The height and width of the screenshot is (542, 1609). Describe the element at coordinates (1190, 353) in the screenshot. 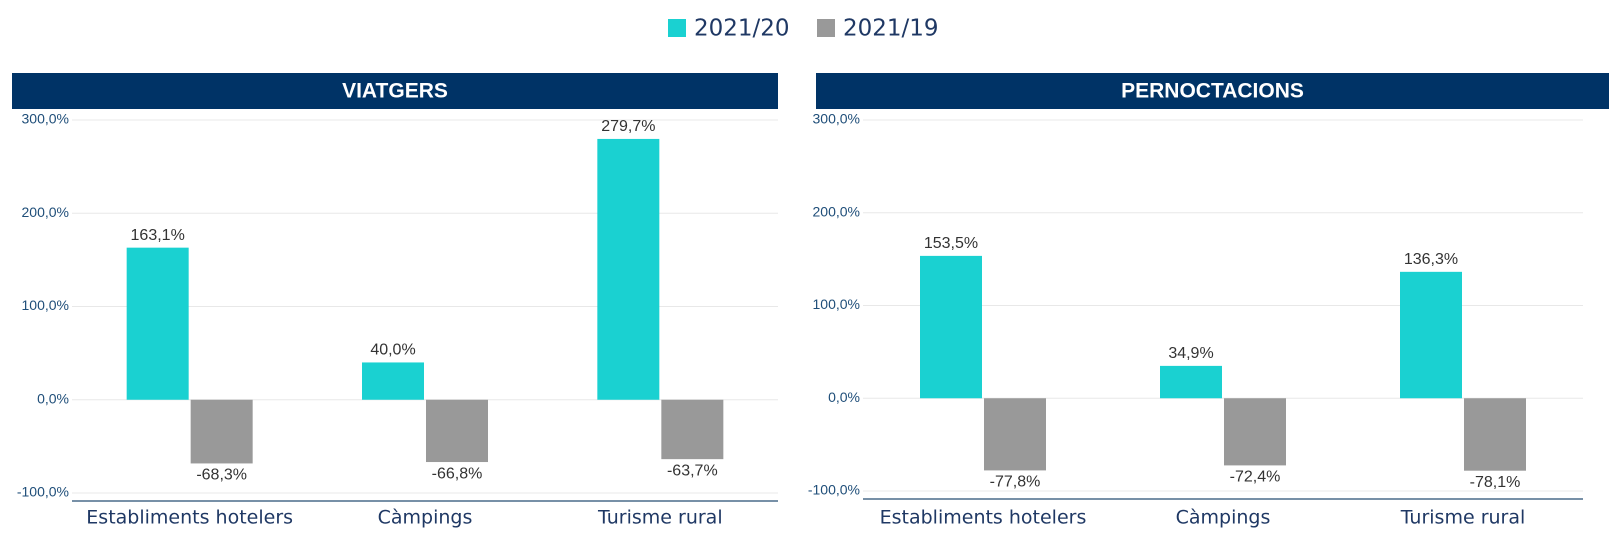

I see `value-label: 34,9%` at that location.